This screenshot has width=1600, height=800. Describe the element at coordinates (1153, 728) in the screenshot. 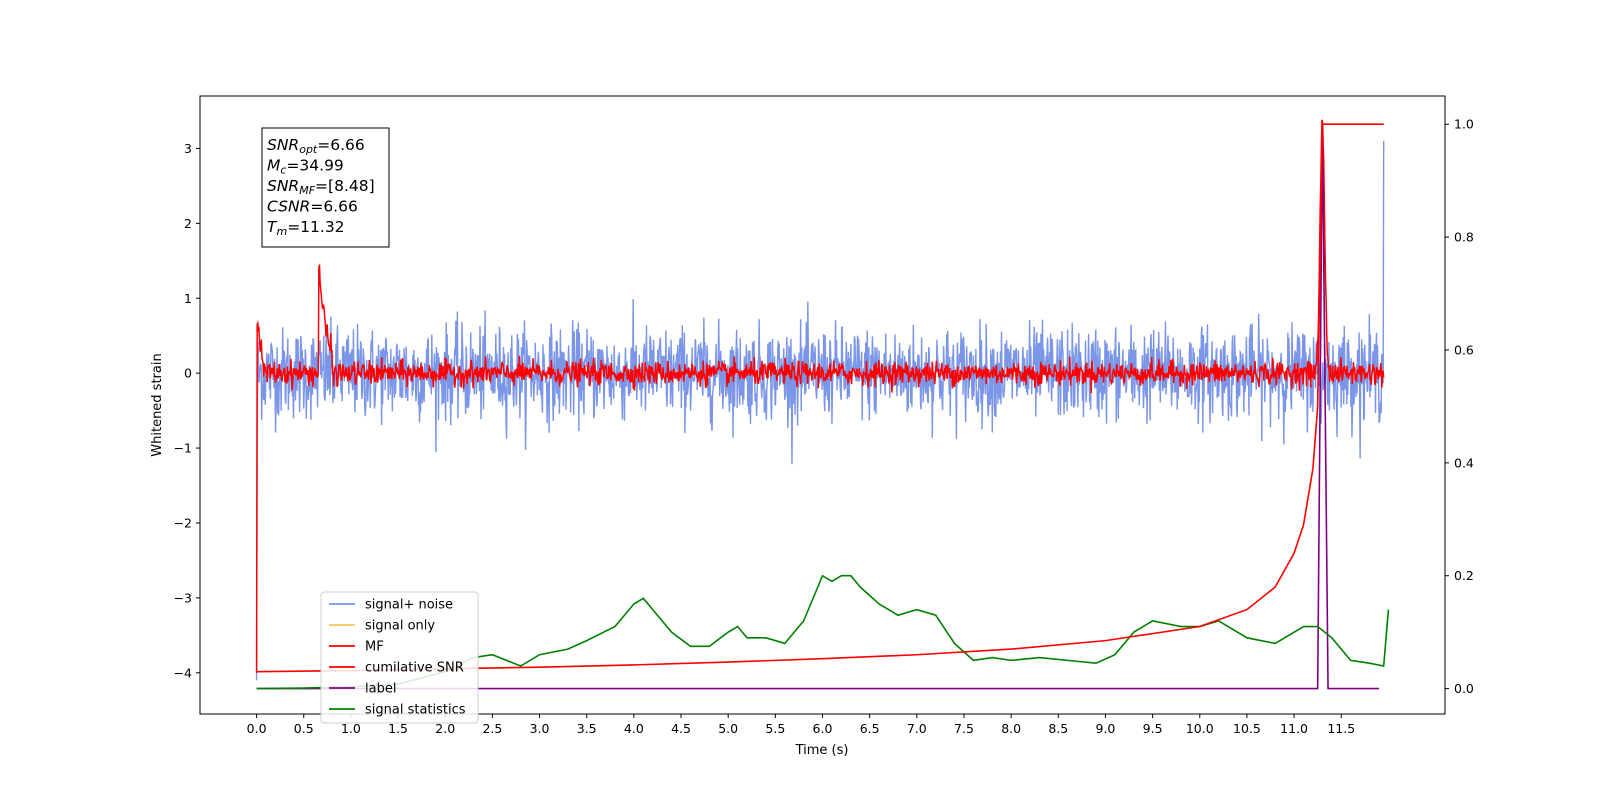

I see `x-tick-label: 9.5` at that location.